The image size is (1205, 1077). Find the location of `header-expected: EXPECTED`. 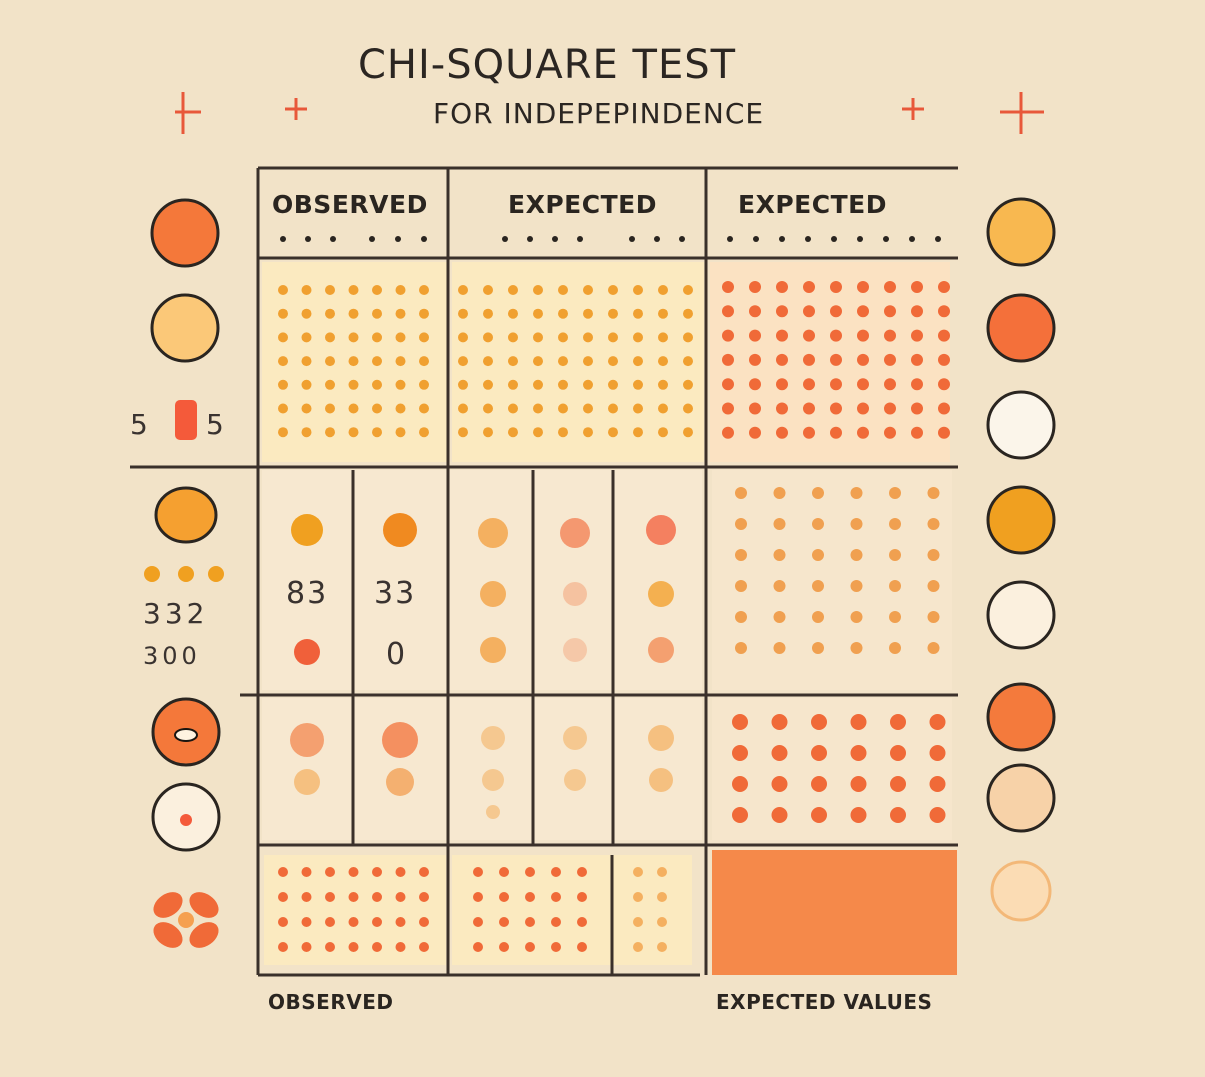

header-expected: EXPECTED is located at coordinates (582, 204).